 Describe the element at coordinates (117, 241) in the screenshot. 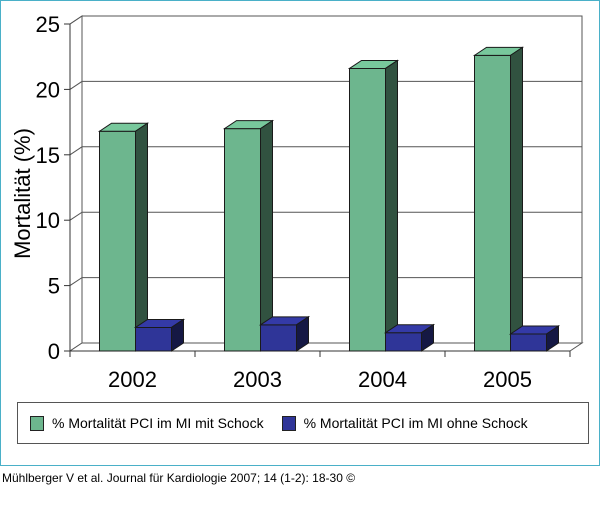

I see `bar-with-shock-2002` at that location.